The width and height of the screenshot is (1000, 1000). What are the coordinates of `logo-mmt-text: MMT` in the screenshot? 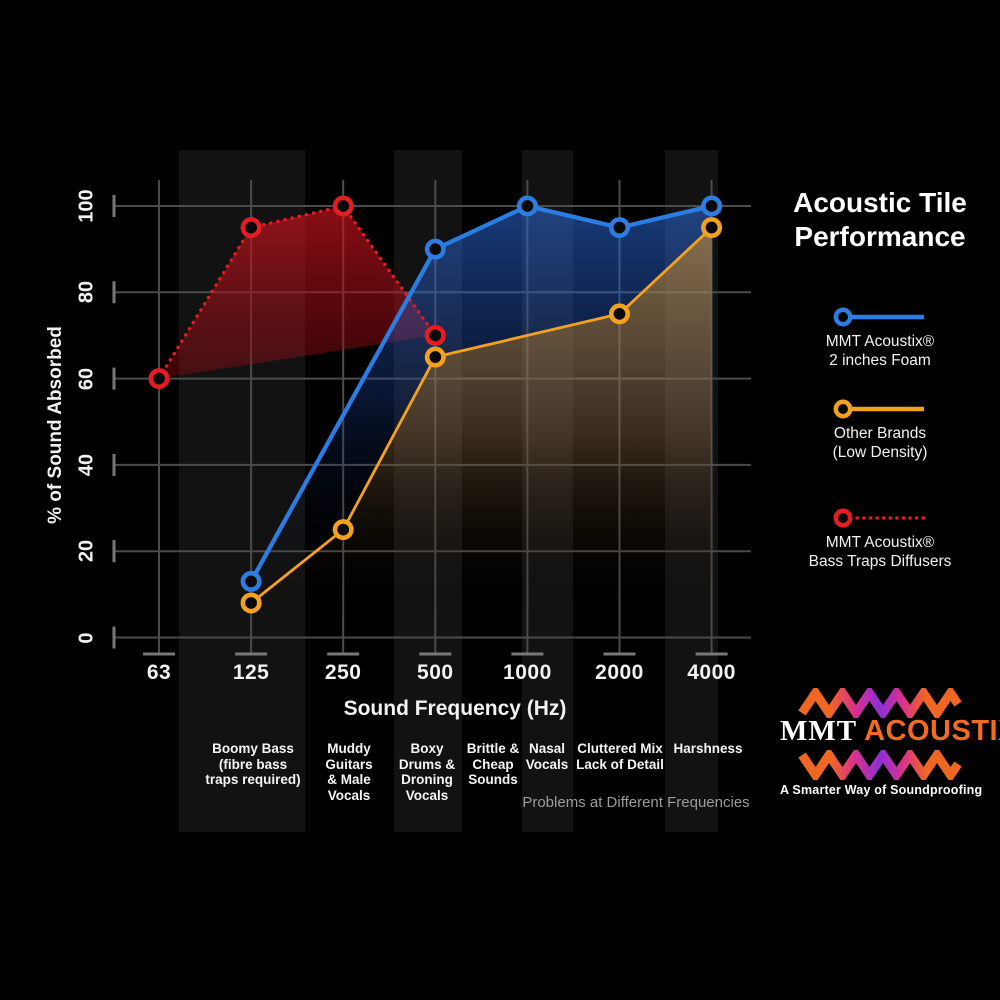 It's located at (819, 731).